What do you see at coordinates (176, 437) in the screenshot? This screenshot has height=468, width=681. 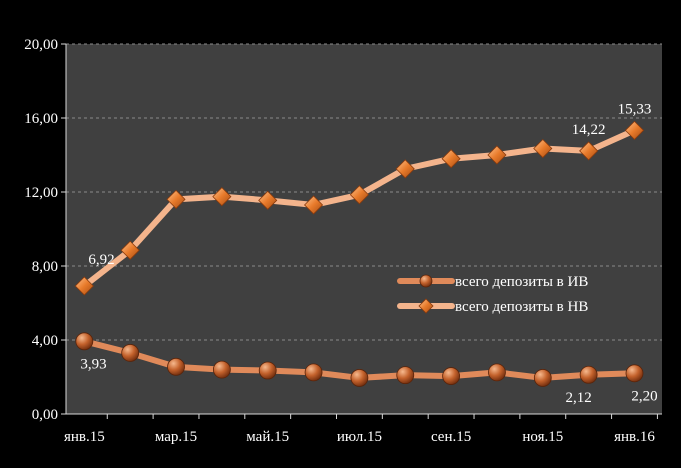 I see `x-tick-label: мар.15` at bounding box center [176, 437].